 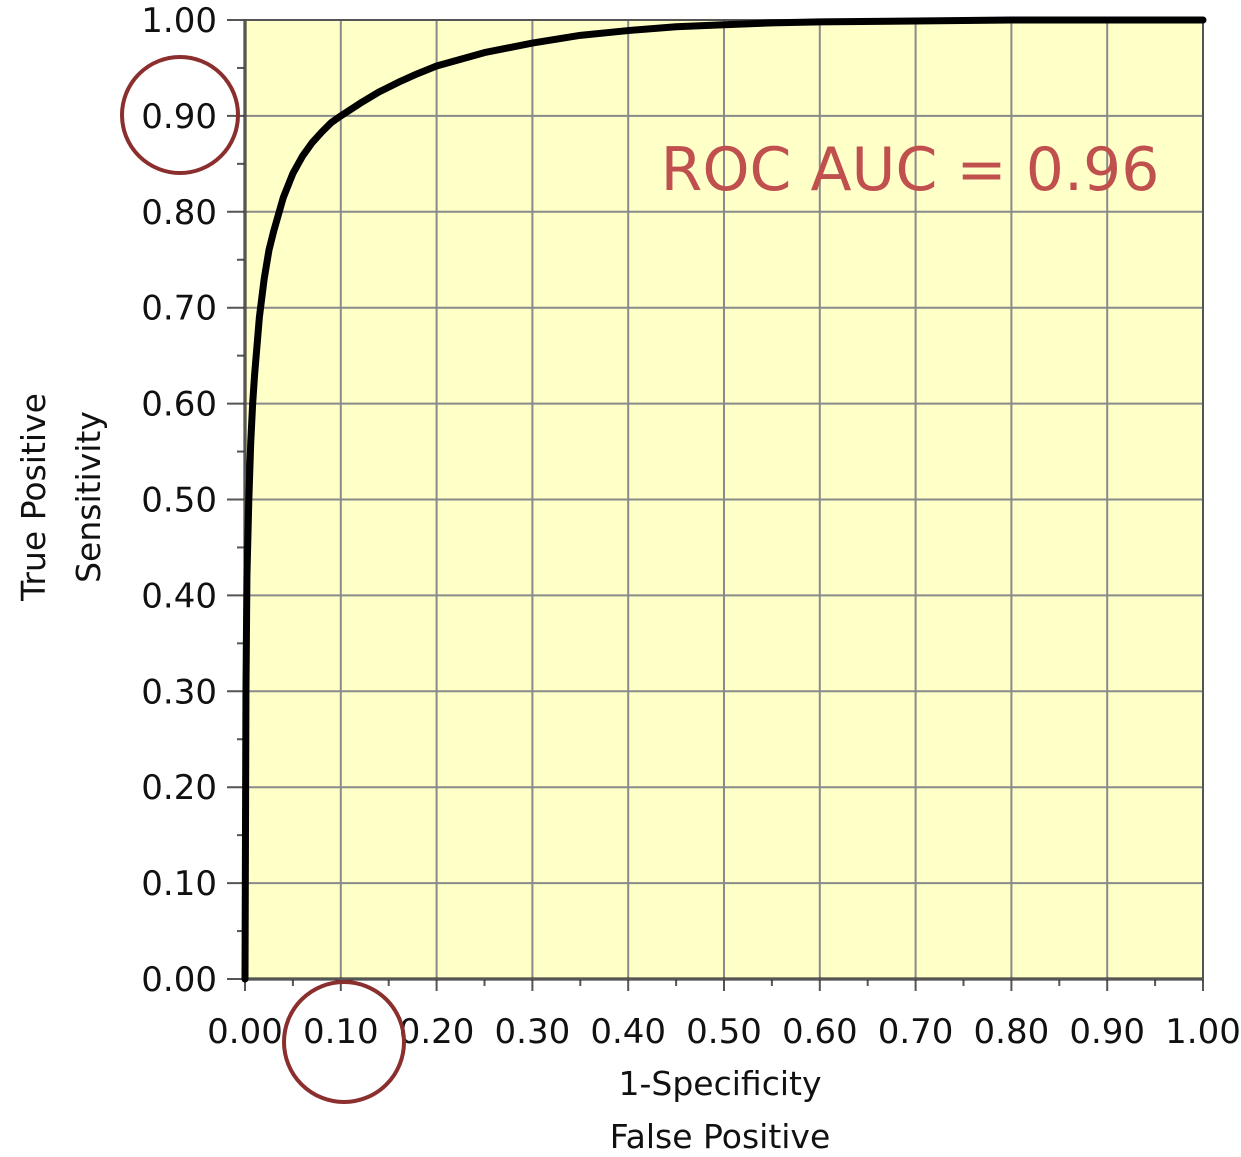 What do you see at coordinates (179, 884) in the screenshot?
I see `y-tick-label: 0.10` at bounding box center [179, 884].